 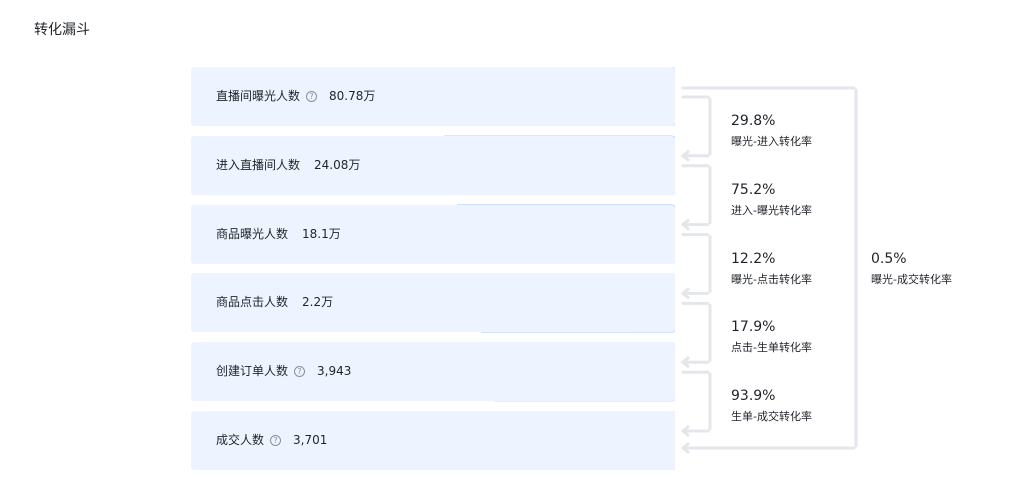 What do you see at coordinates (252, 371) in the screenshot?
I see `stage-name: 创建订单人数` at bounding box center [252, 371].